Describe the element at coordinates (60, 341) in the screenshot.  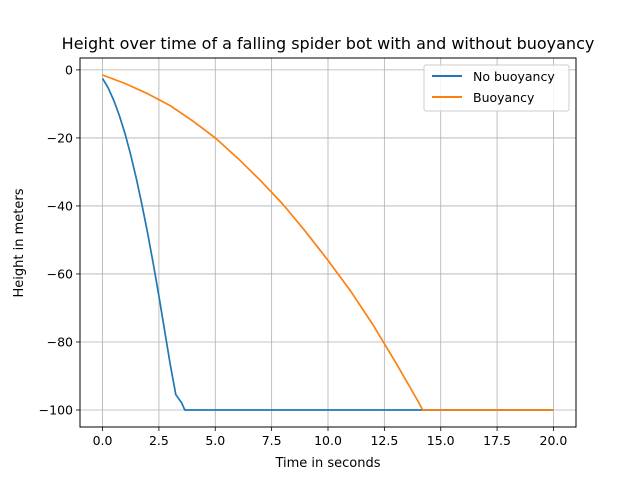
I see `y-tick-label: −80` at that location.